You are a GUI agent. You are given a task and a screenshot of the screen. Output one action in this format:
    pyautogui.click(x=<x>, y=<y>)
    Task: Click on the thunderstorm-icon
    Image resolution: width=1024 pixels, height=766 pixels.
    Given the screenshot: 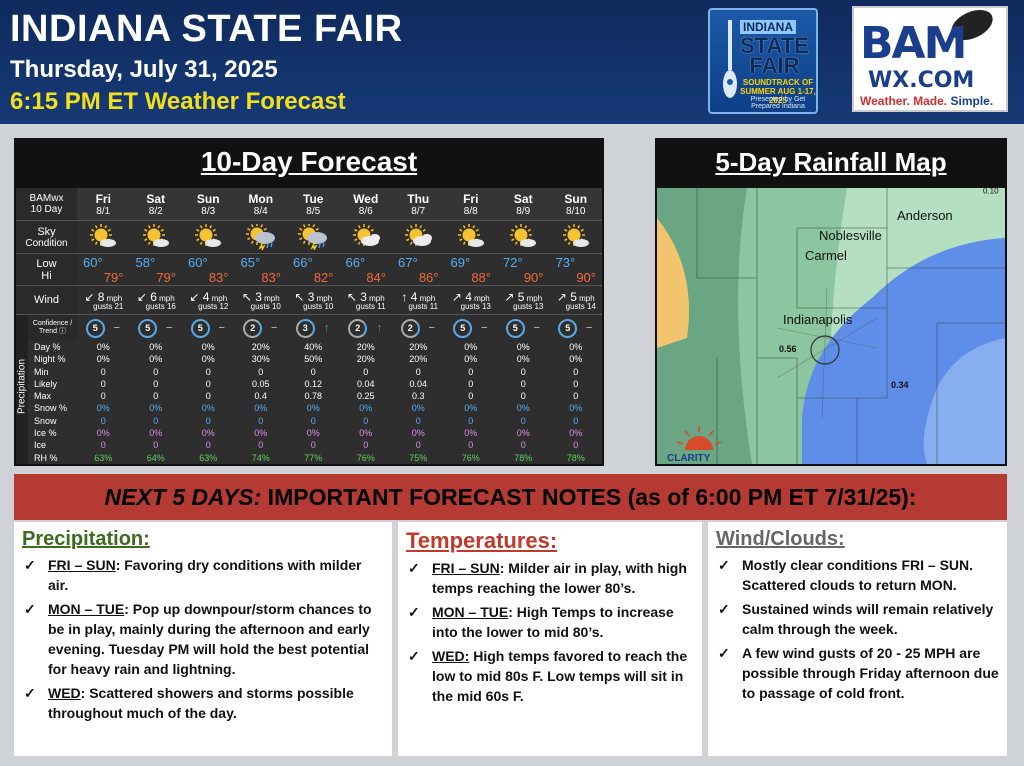 What is the action you would take?
    pyautogui.click(x=313, y=237)
    